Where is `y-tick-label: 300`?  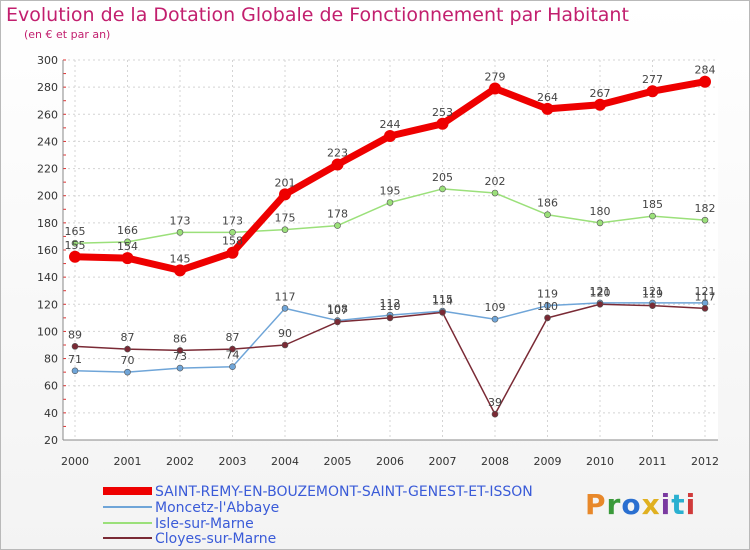
y-tick-label: 300 is located at coordinates (47, 60).